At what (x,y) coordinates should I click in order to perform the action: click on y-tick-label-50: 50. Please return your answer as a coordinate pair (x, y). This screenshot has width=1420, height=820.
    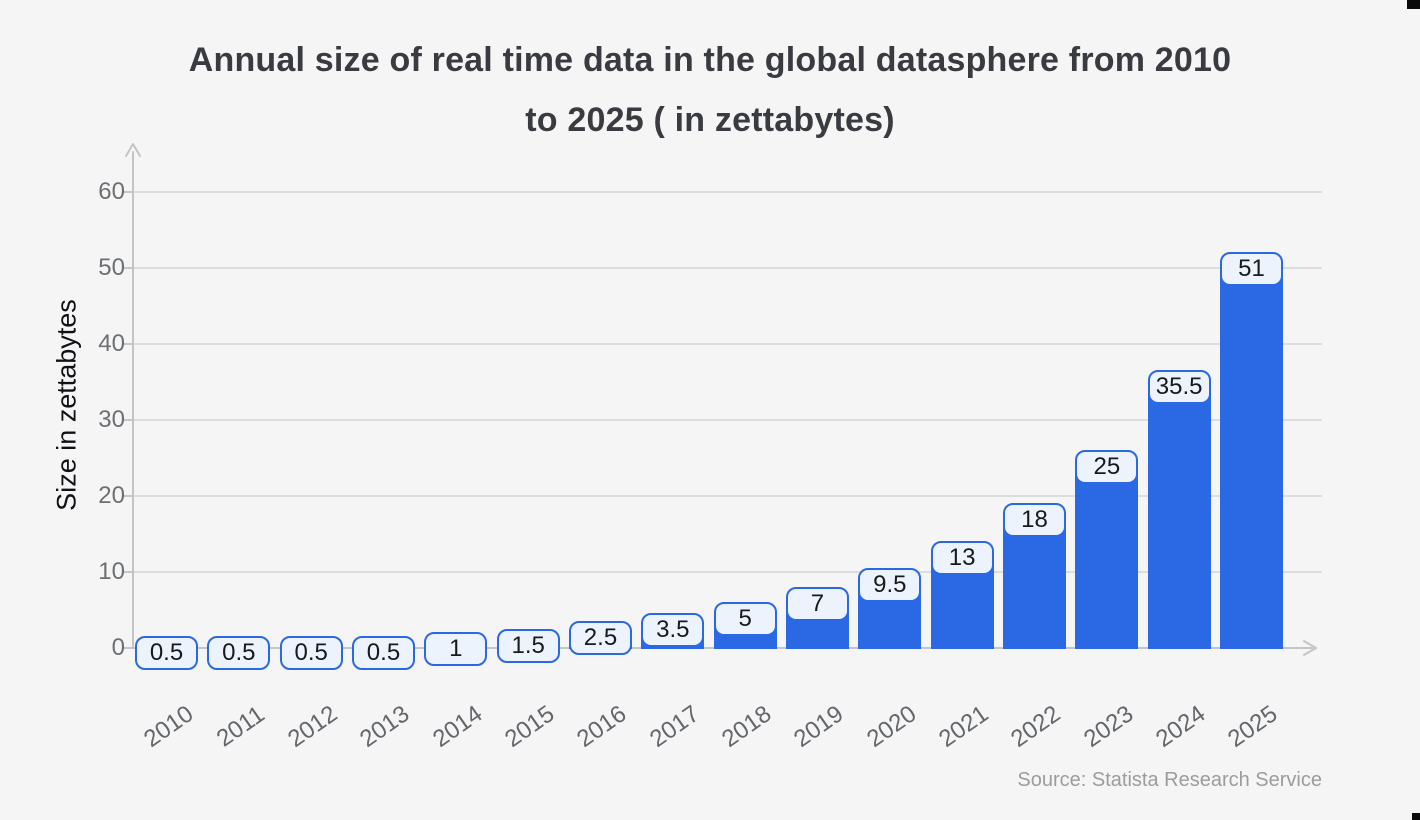
    Looking at the image, I should click on (111, 267).